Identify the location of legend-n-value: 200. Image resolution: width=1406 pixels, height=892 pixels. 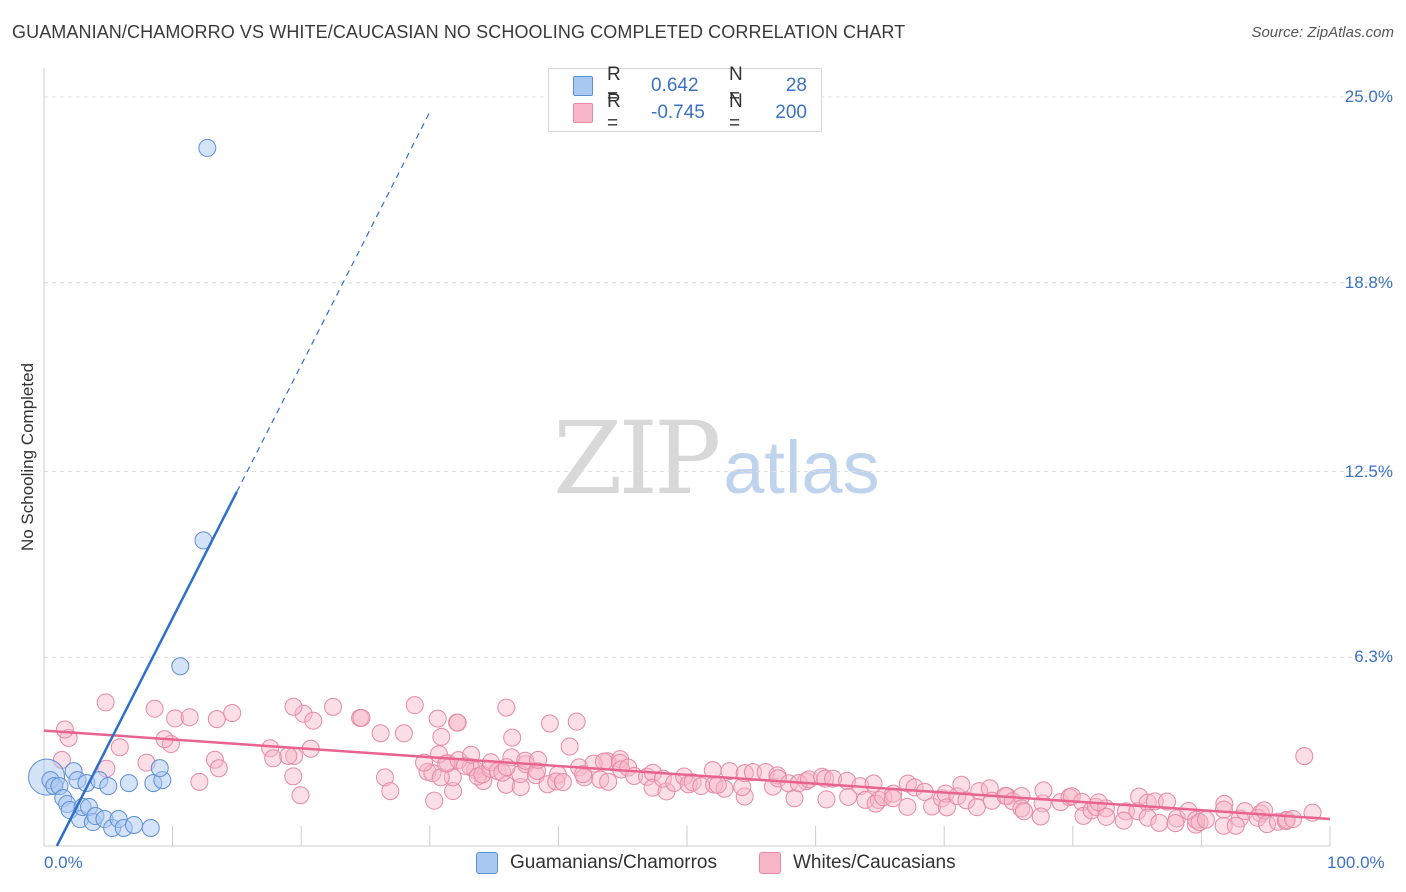
(791, 112).